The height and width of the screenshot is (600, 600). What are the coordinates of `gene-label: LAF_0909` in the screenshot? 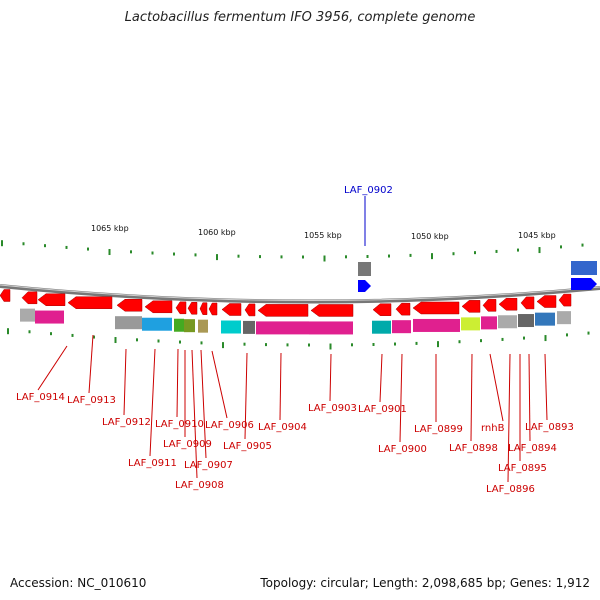 It's located at (187, 444).